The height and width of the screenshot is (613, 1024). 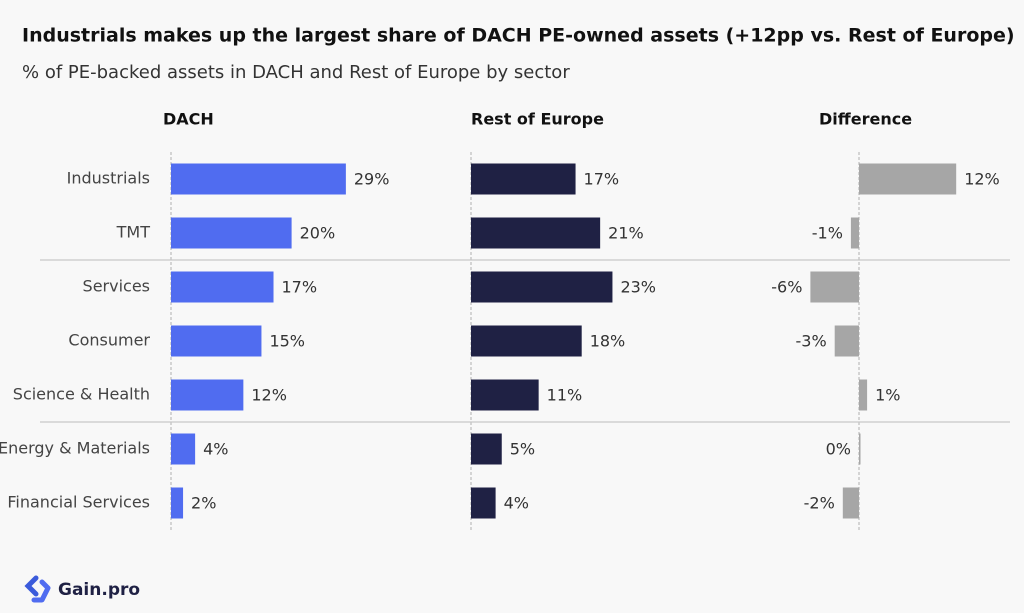 What do you see at coordinates (786, 287) in the screenshot?
I see `value-label: -6%` at bounding box center [786, 287].